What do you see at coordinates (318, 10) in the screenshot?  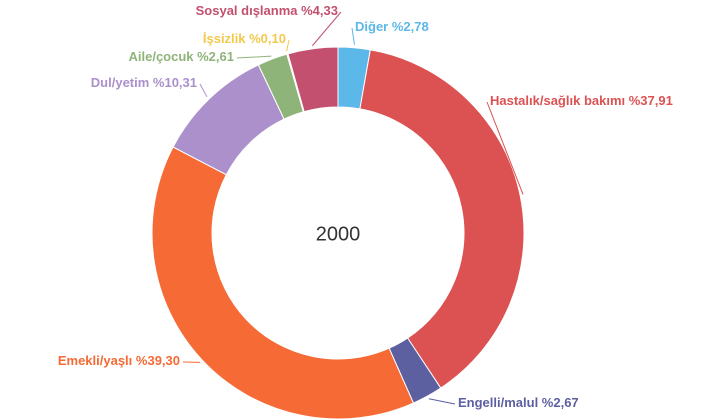 I see `value-label: %4,33` at bounding box center [318, 10].